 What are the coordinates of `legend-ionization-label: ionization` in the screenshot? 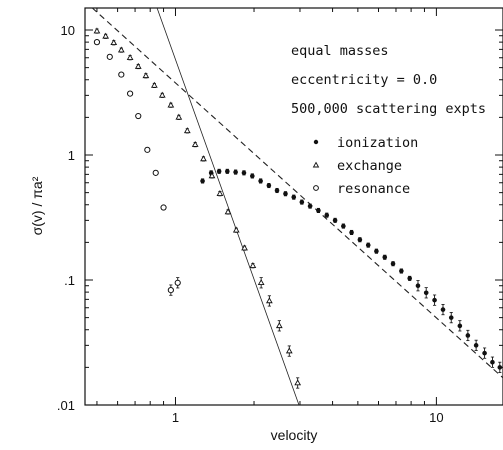 It's located at (377, 143).